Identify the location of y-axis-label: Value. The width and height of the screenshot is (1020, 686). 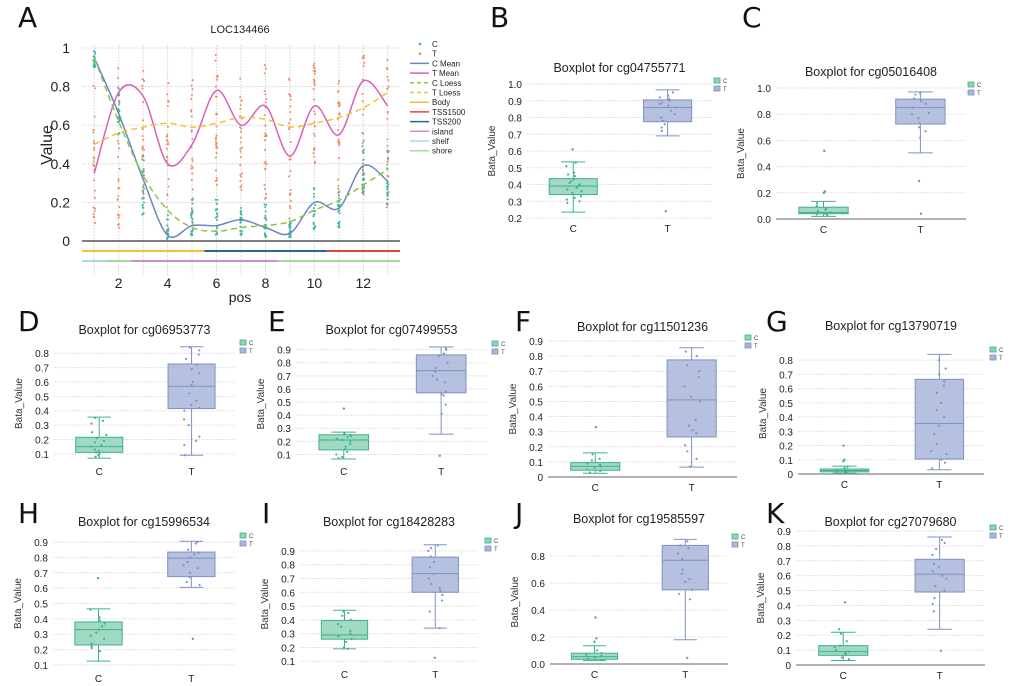
(47, 145).